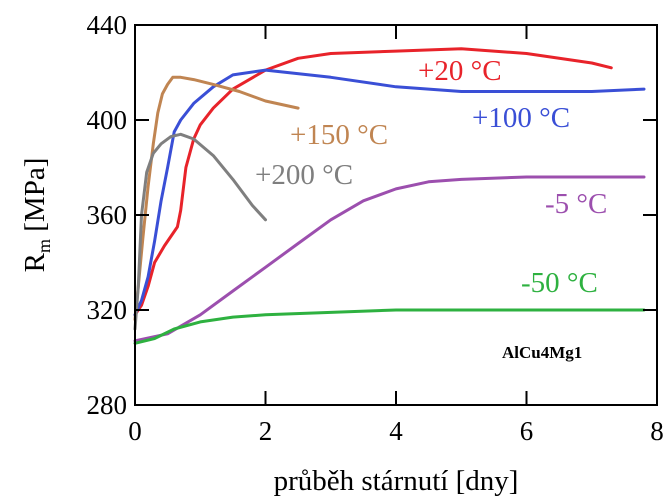 The image size is (667, 502). Describe the element at coordinates (527, 431) in the screenshot. I see `x-tick-label: 6` at that location.